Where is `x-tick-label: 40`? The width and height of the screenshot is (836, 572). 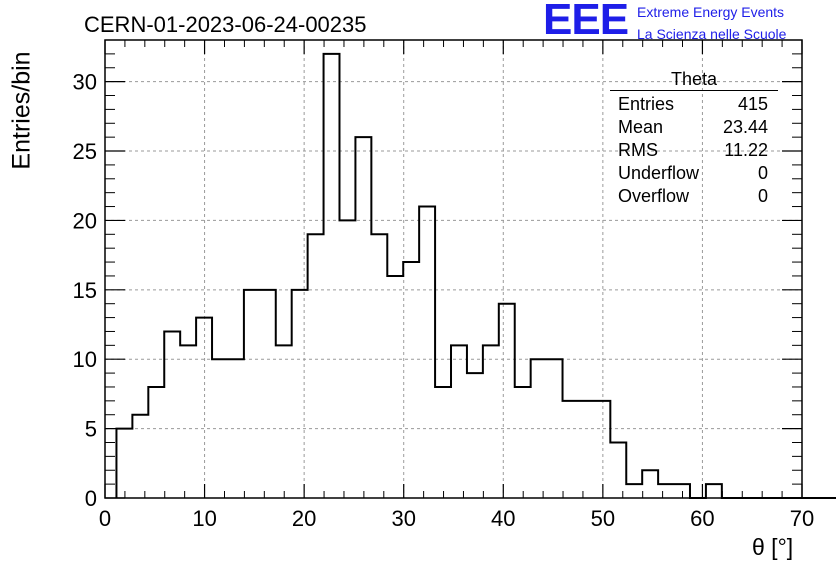
x-tick-label: 40 is located at coordinates (503, 518).